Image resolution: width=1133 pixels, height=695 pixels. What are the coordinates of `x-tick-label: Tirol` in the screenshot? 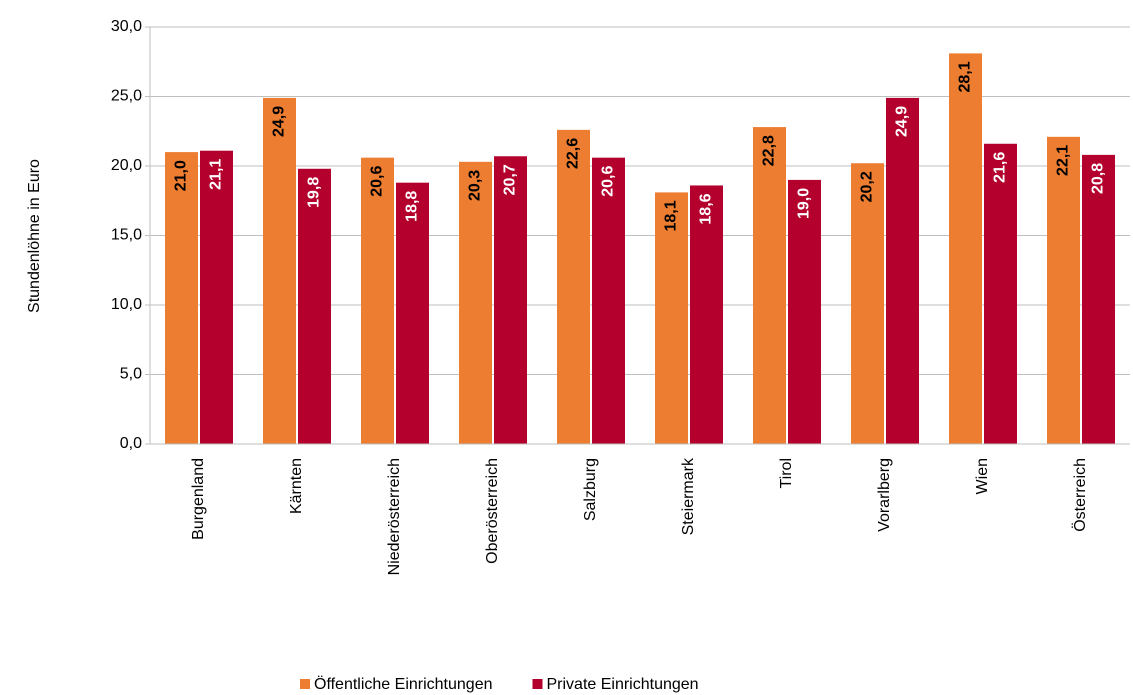 It's located at (786, 473).